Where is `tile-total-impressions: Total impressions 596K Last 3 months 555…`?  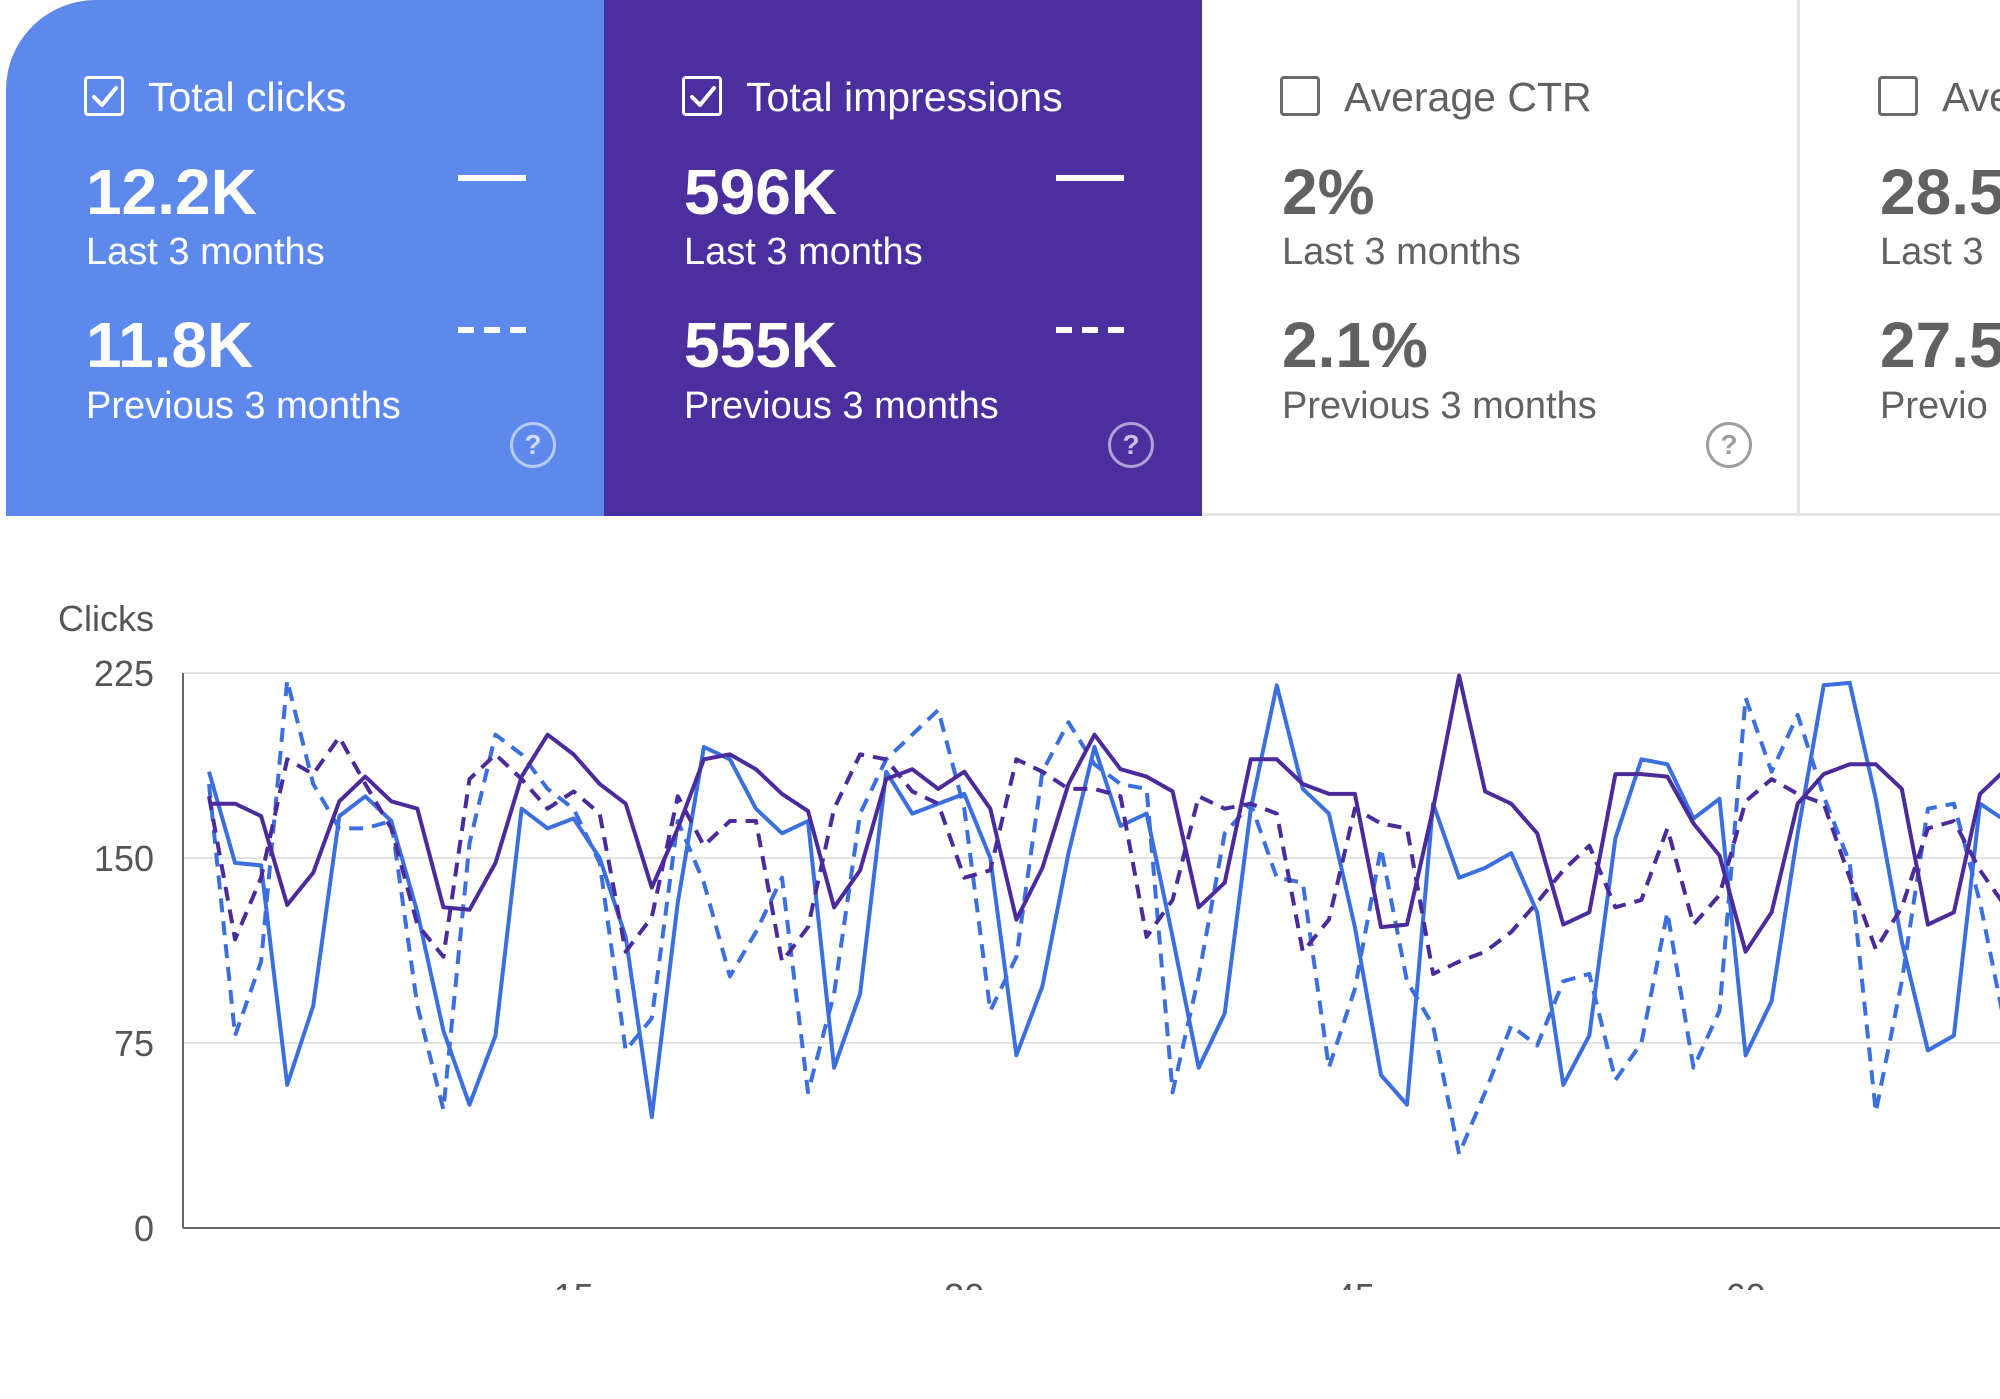 tile-total-impressions: Total impressions 596K Last 3 months 555… is located at coordinates (903, 258).